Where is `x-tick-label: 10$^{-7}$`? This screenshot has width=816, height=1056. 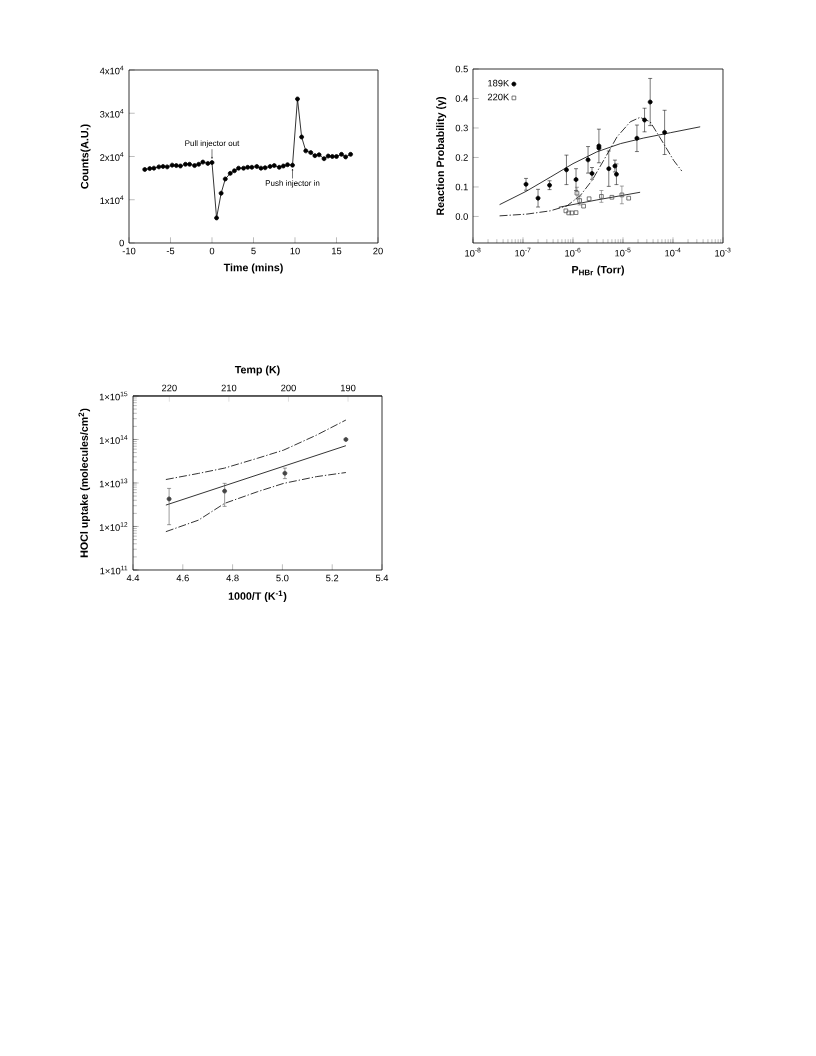 x-tick-label: 10$^{-7}$ is located at coordinates (523, 252).